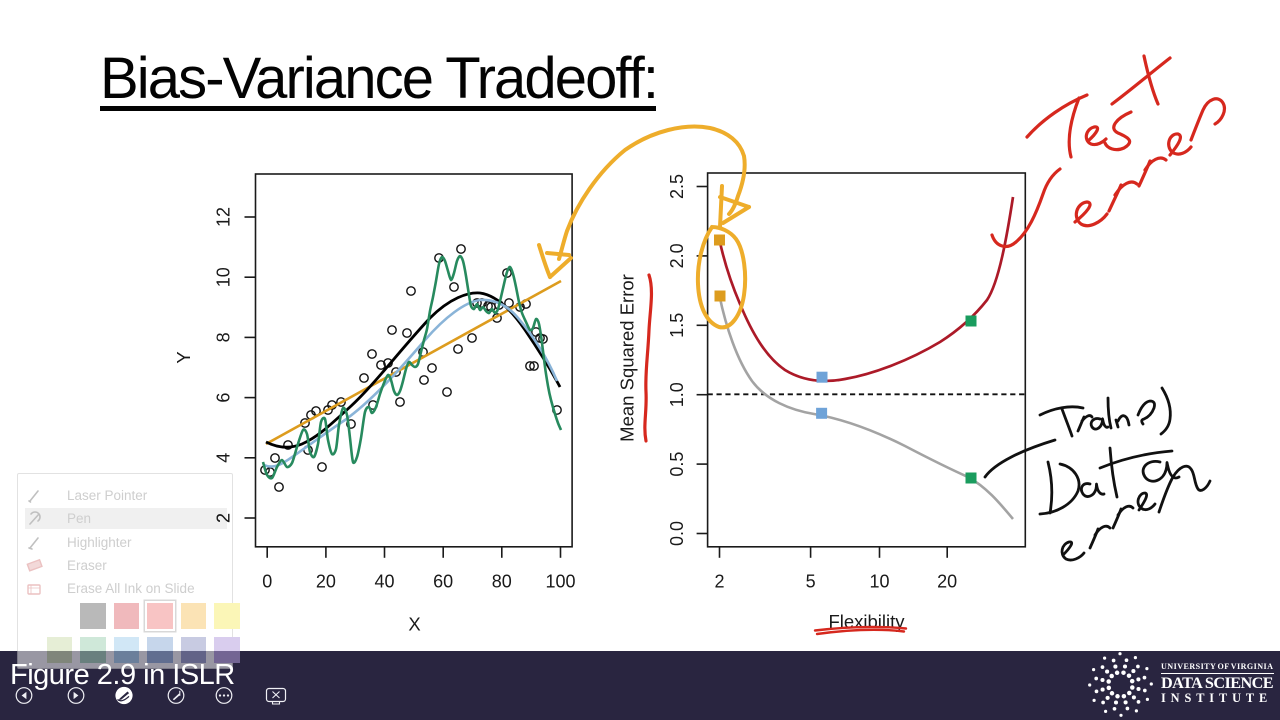 The width and height of the screenshot is (1280, 720). I want to click on svg-text: 2.5, so click(677, 186).